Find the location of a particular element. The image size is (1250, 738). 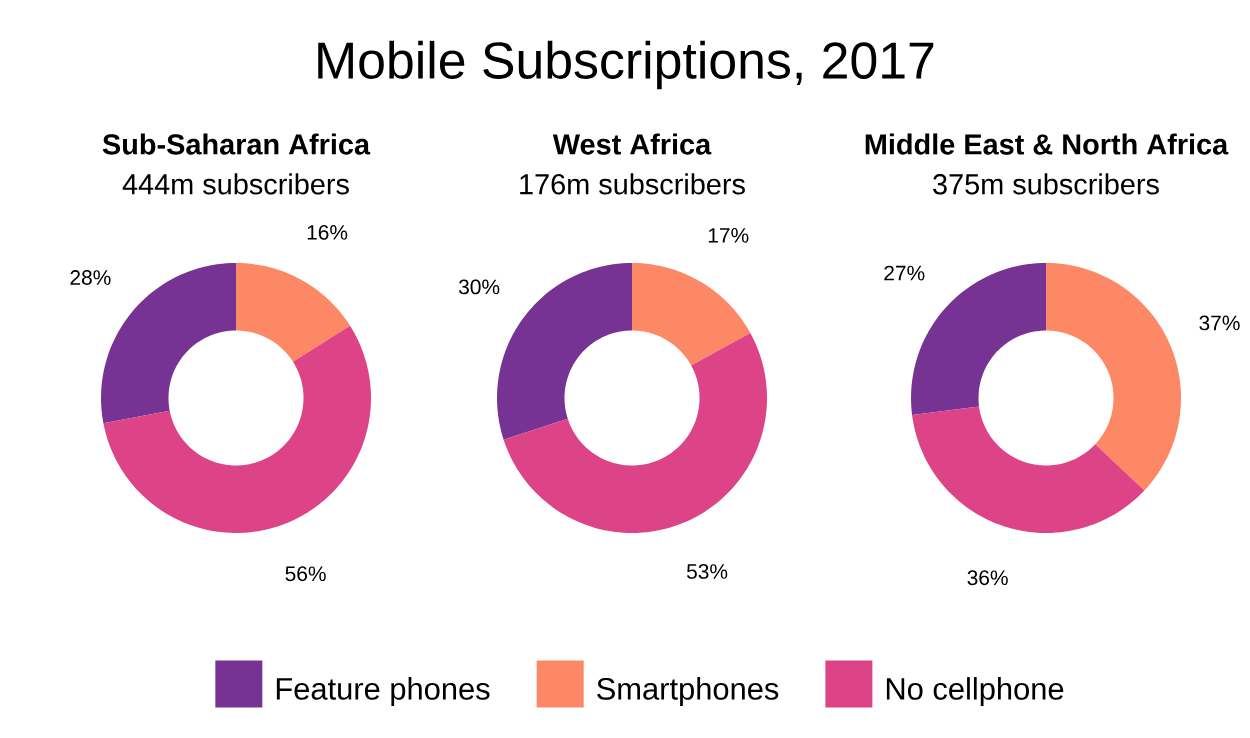

data-label: 17% is located at coordinates (728, 235).